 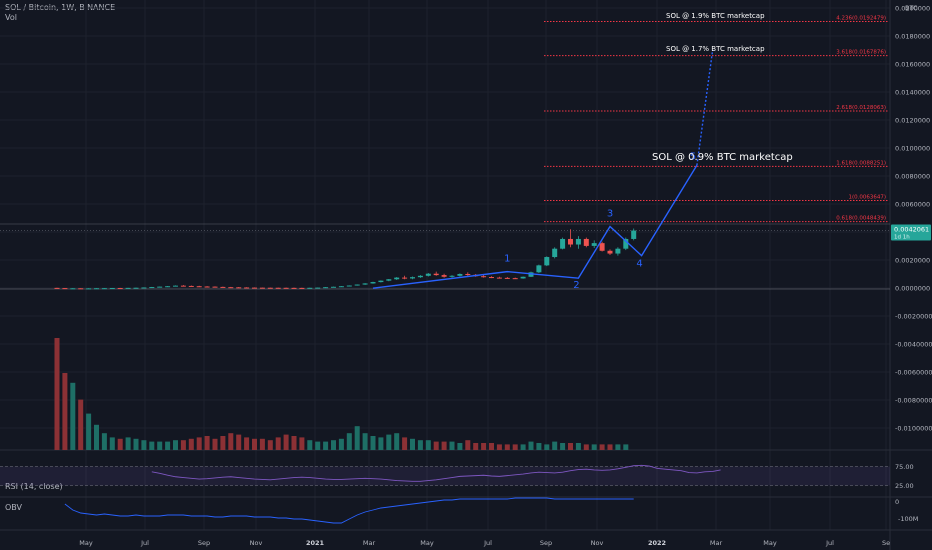 What do you see at coordinates (897, 502) in the screenshot?
I see `obv-tick-label: 0` at bounding box center [897, 502].